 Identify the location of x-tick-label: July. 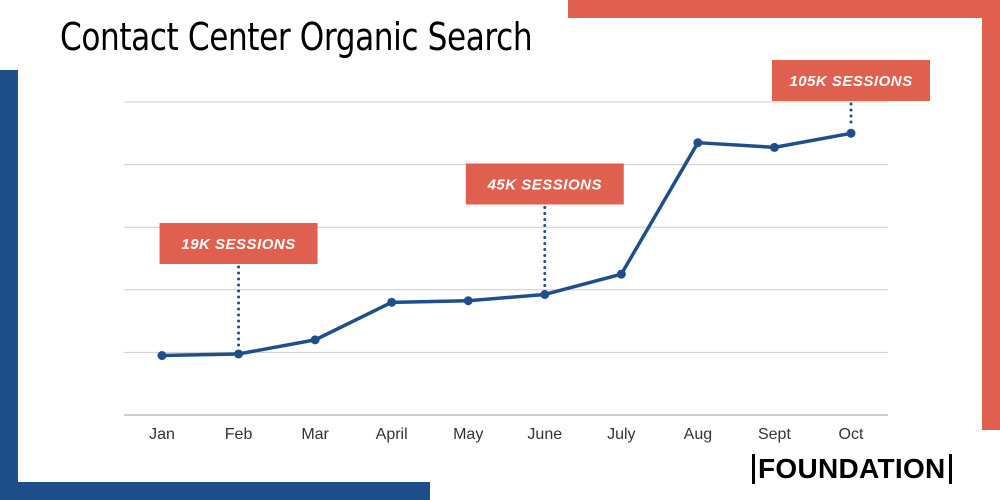
(621, 434).